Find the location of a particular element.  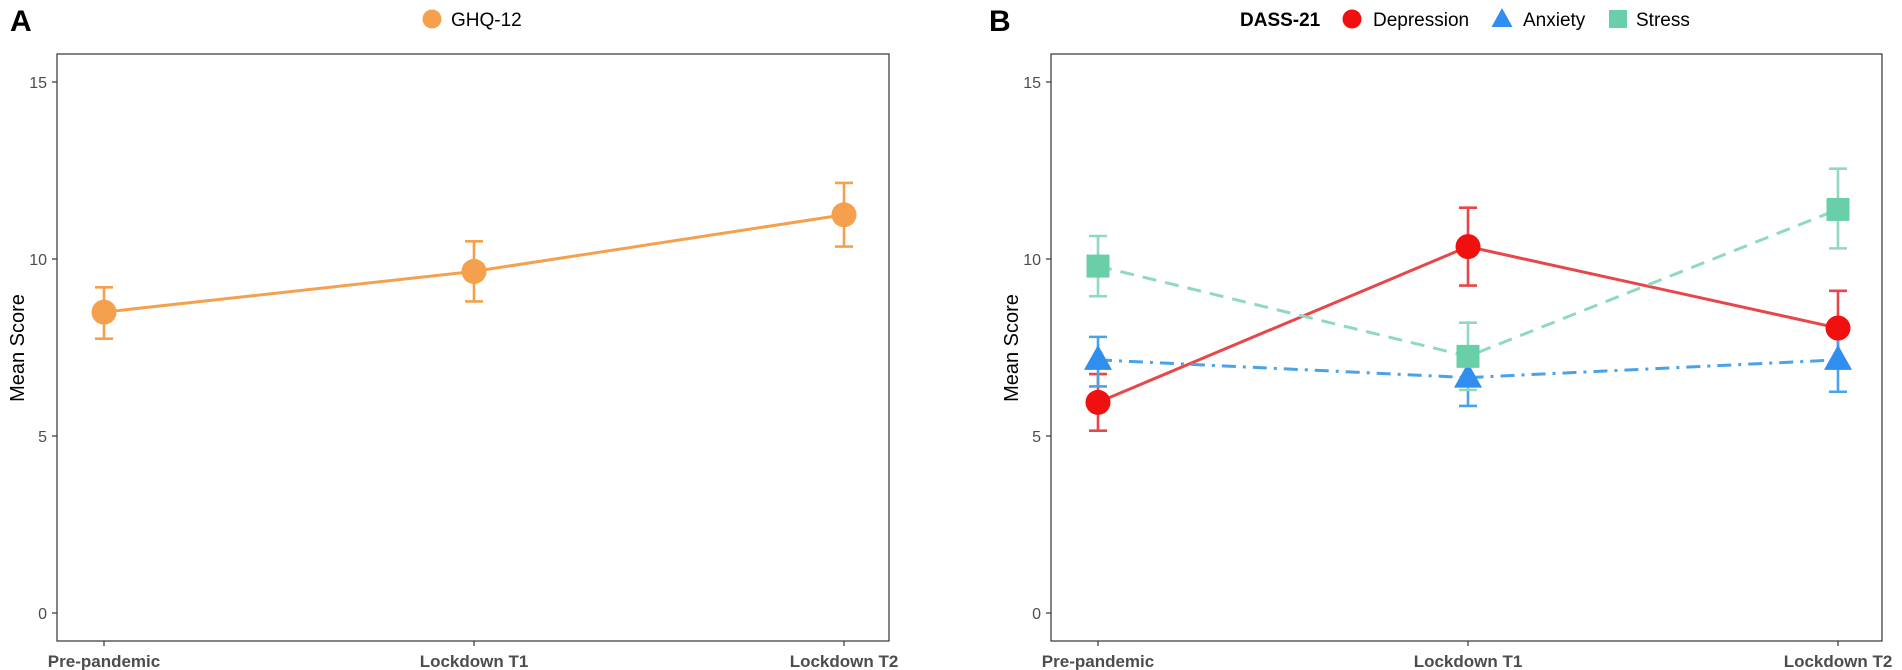

panel-b-legend: DASS-21 Depression Anxiety Stress is located at coordinates (1465, 19).